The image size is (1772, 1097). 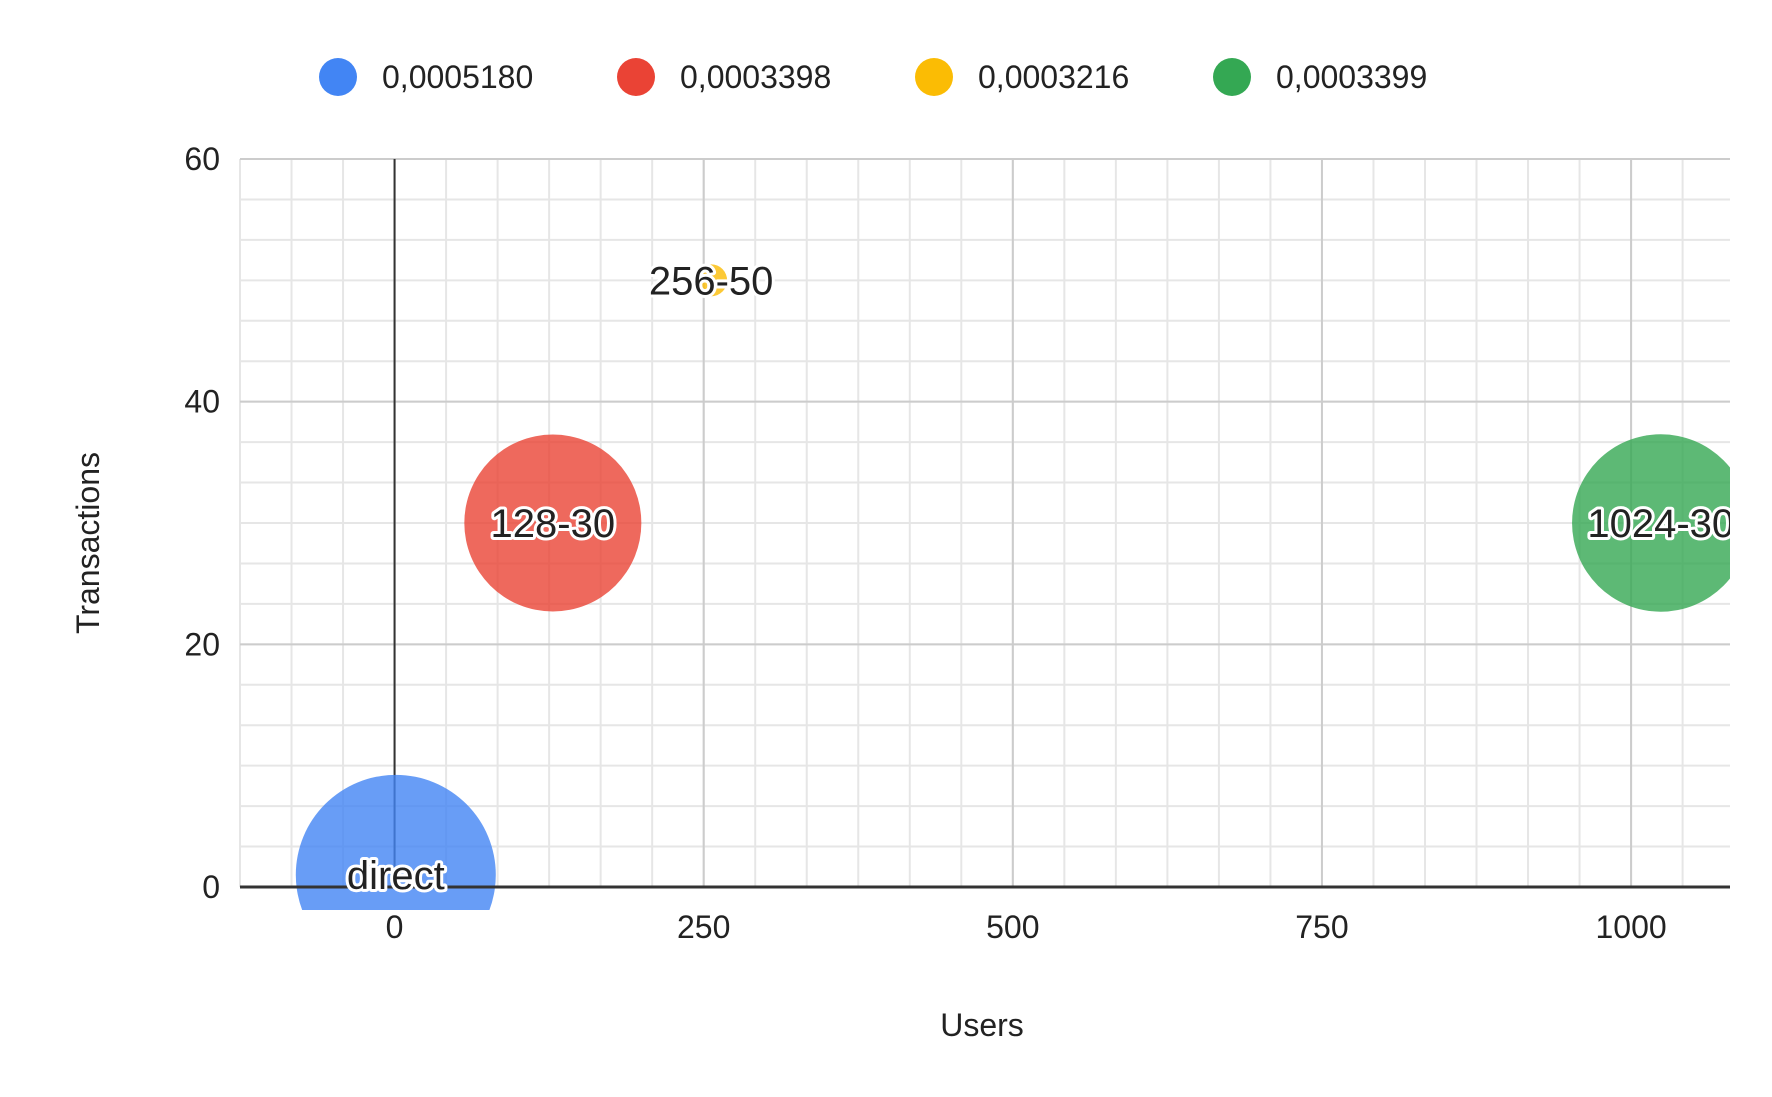 I want to click on legend: 0,0005180 0,0003398 0,0003216 0,0003399, so click(x=873, y=77).